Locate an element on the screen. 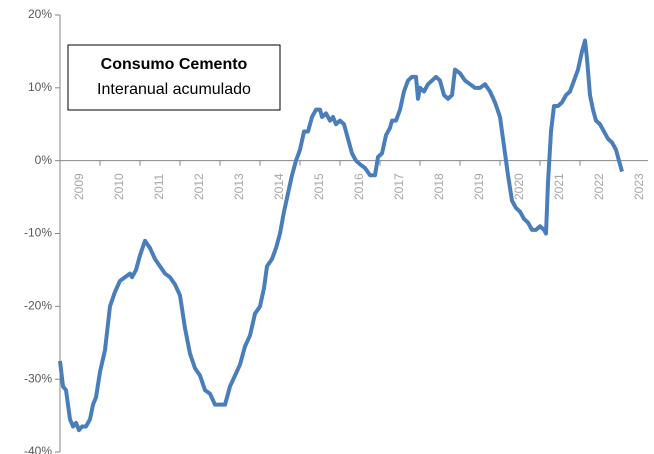 The width and height of the screenshot is (654, 454). y-tick-label: -10% is located at coordinates (38, 233).